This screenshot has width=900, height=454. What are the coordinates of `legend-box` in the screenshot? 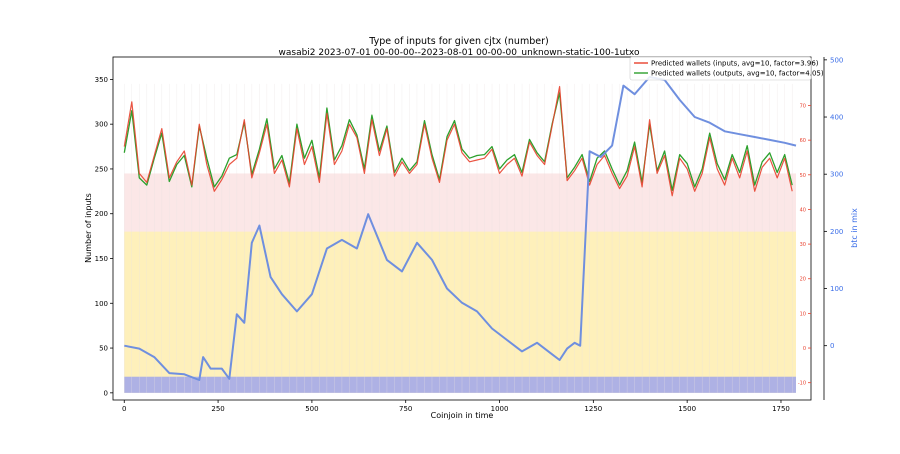 It's located at (720, 68).